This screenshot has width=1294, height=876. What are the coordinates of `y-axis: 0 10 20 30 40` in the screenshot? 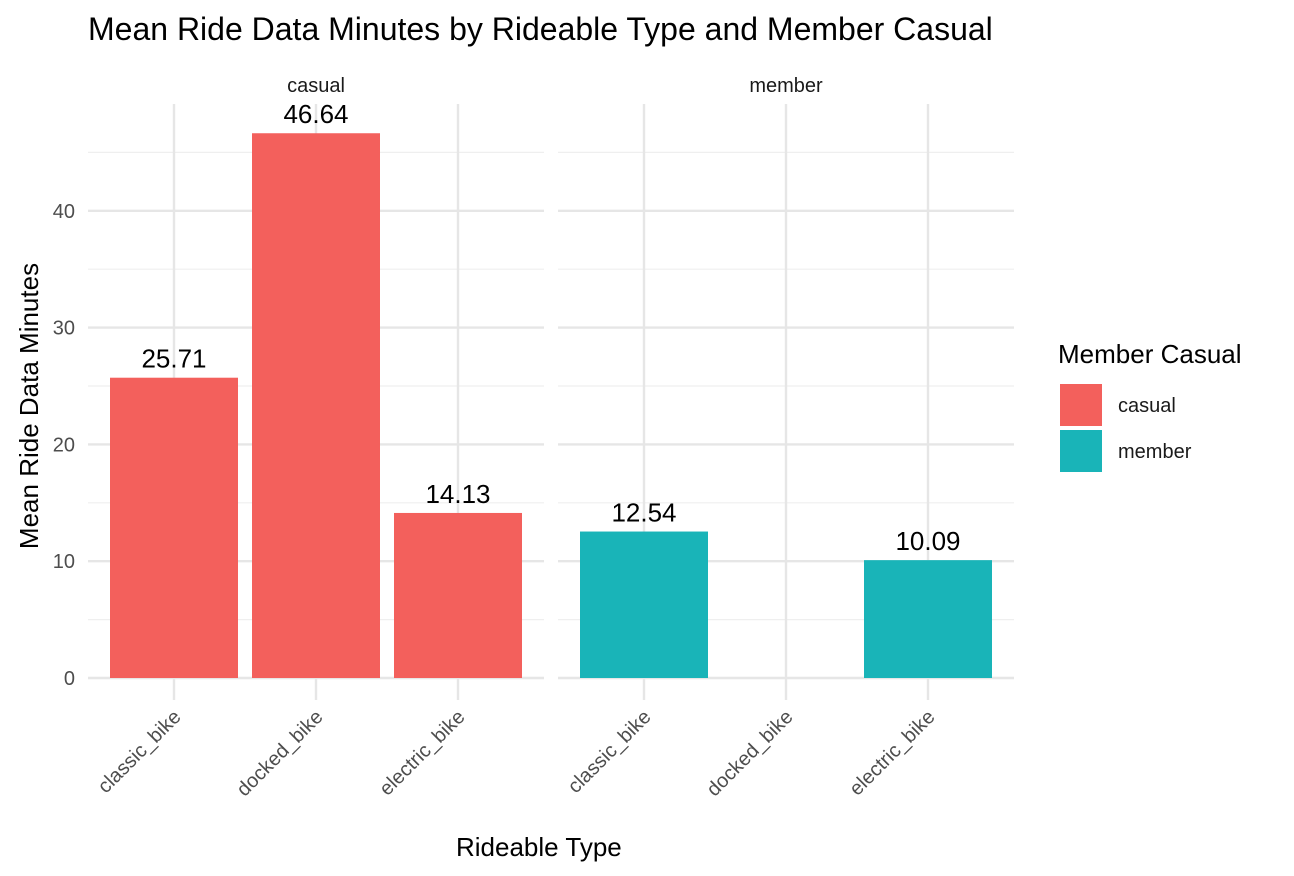 It's located at (64, 445).